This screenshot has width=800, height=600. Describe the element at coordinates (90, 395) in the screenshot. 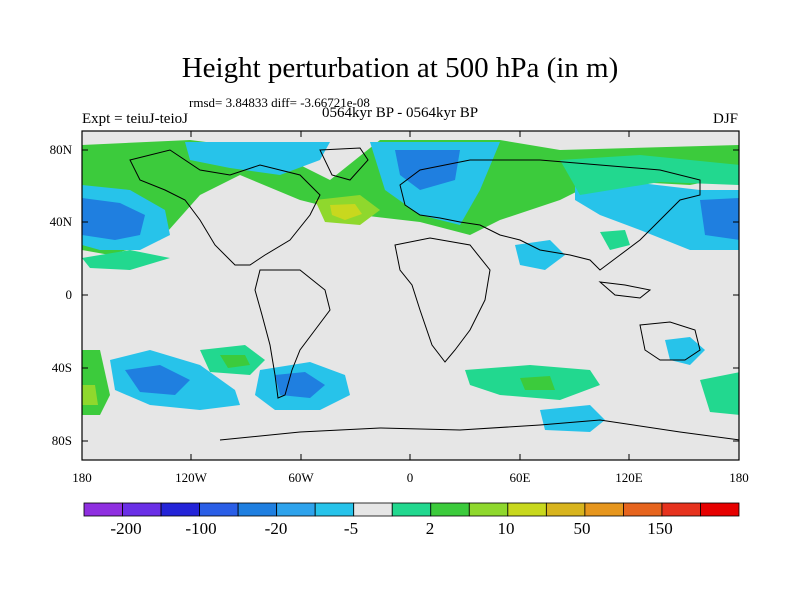

I see `contour-left-edge-yellow` at that location.